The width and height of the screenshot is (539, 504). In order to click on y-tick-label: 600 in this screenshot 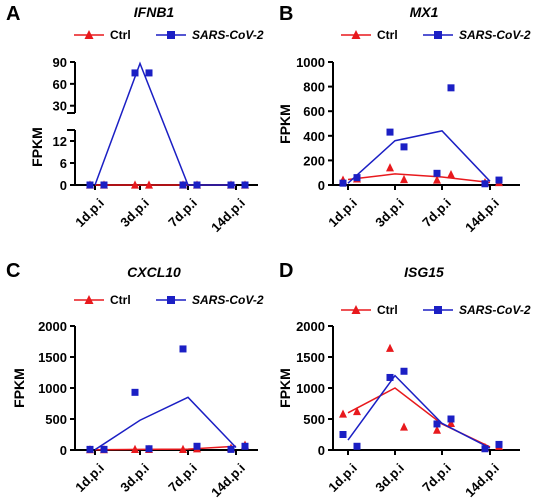, I will do `click(314, 111)`.